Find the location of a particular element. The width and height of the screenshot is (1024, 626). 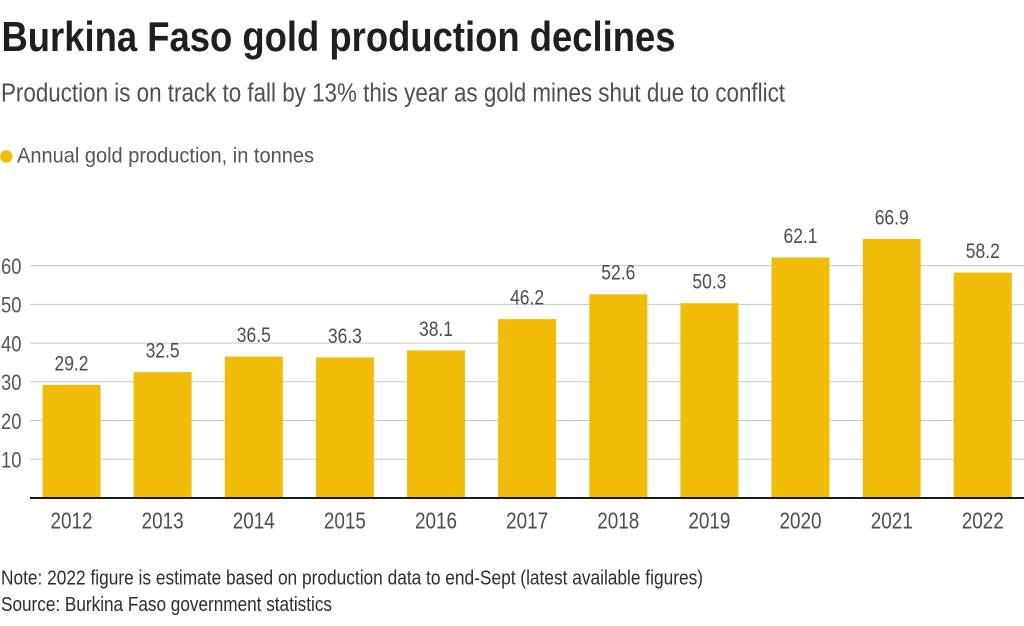

svg-text: 20 is located at coordinates (11, 421).